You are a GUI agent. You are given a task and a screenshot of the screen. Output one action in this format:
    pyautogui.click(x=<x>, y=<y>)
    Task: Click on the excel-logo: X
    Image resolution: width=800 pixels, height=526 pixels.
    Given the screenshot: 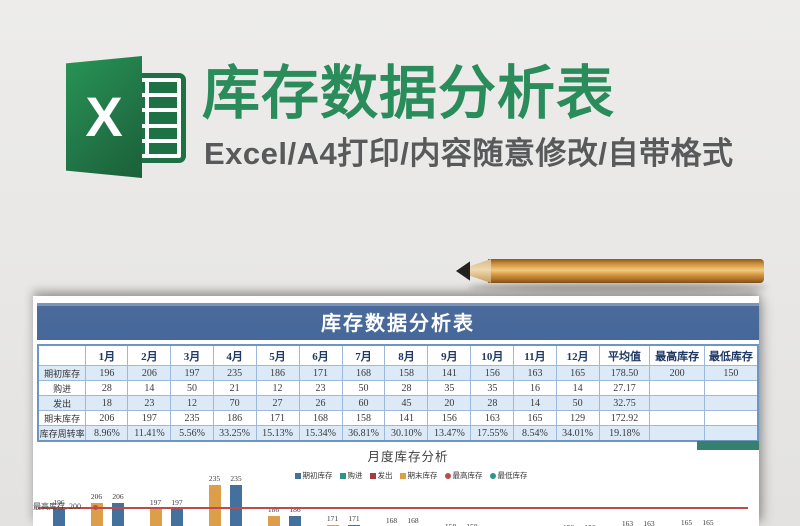 What is the action you would take?
    pyautogui.click(x=128, y=117)
    